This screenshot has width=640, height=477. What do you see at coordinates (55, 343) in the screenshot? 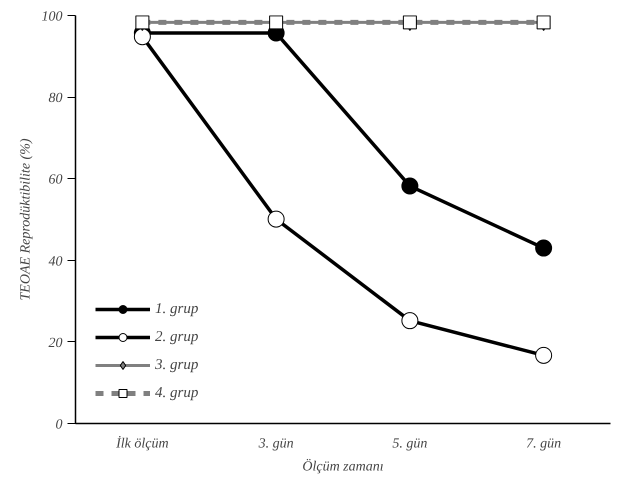
I see `y-tick-label: 20` at bounding box center [55, 343].